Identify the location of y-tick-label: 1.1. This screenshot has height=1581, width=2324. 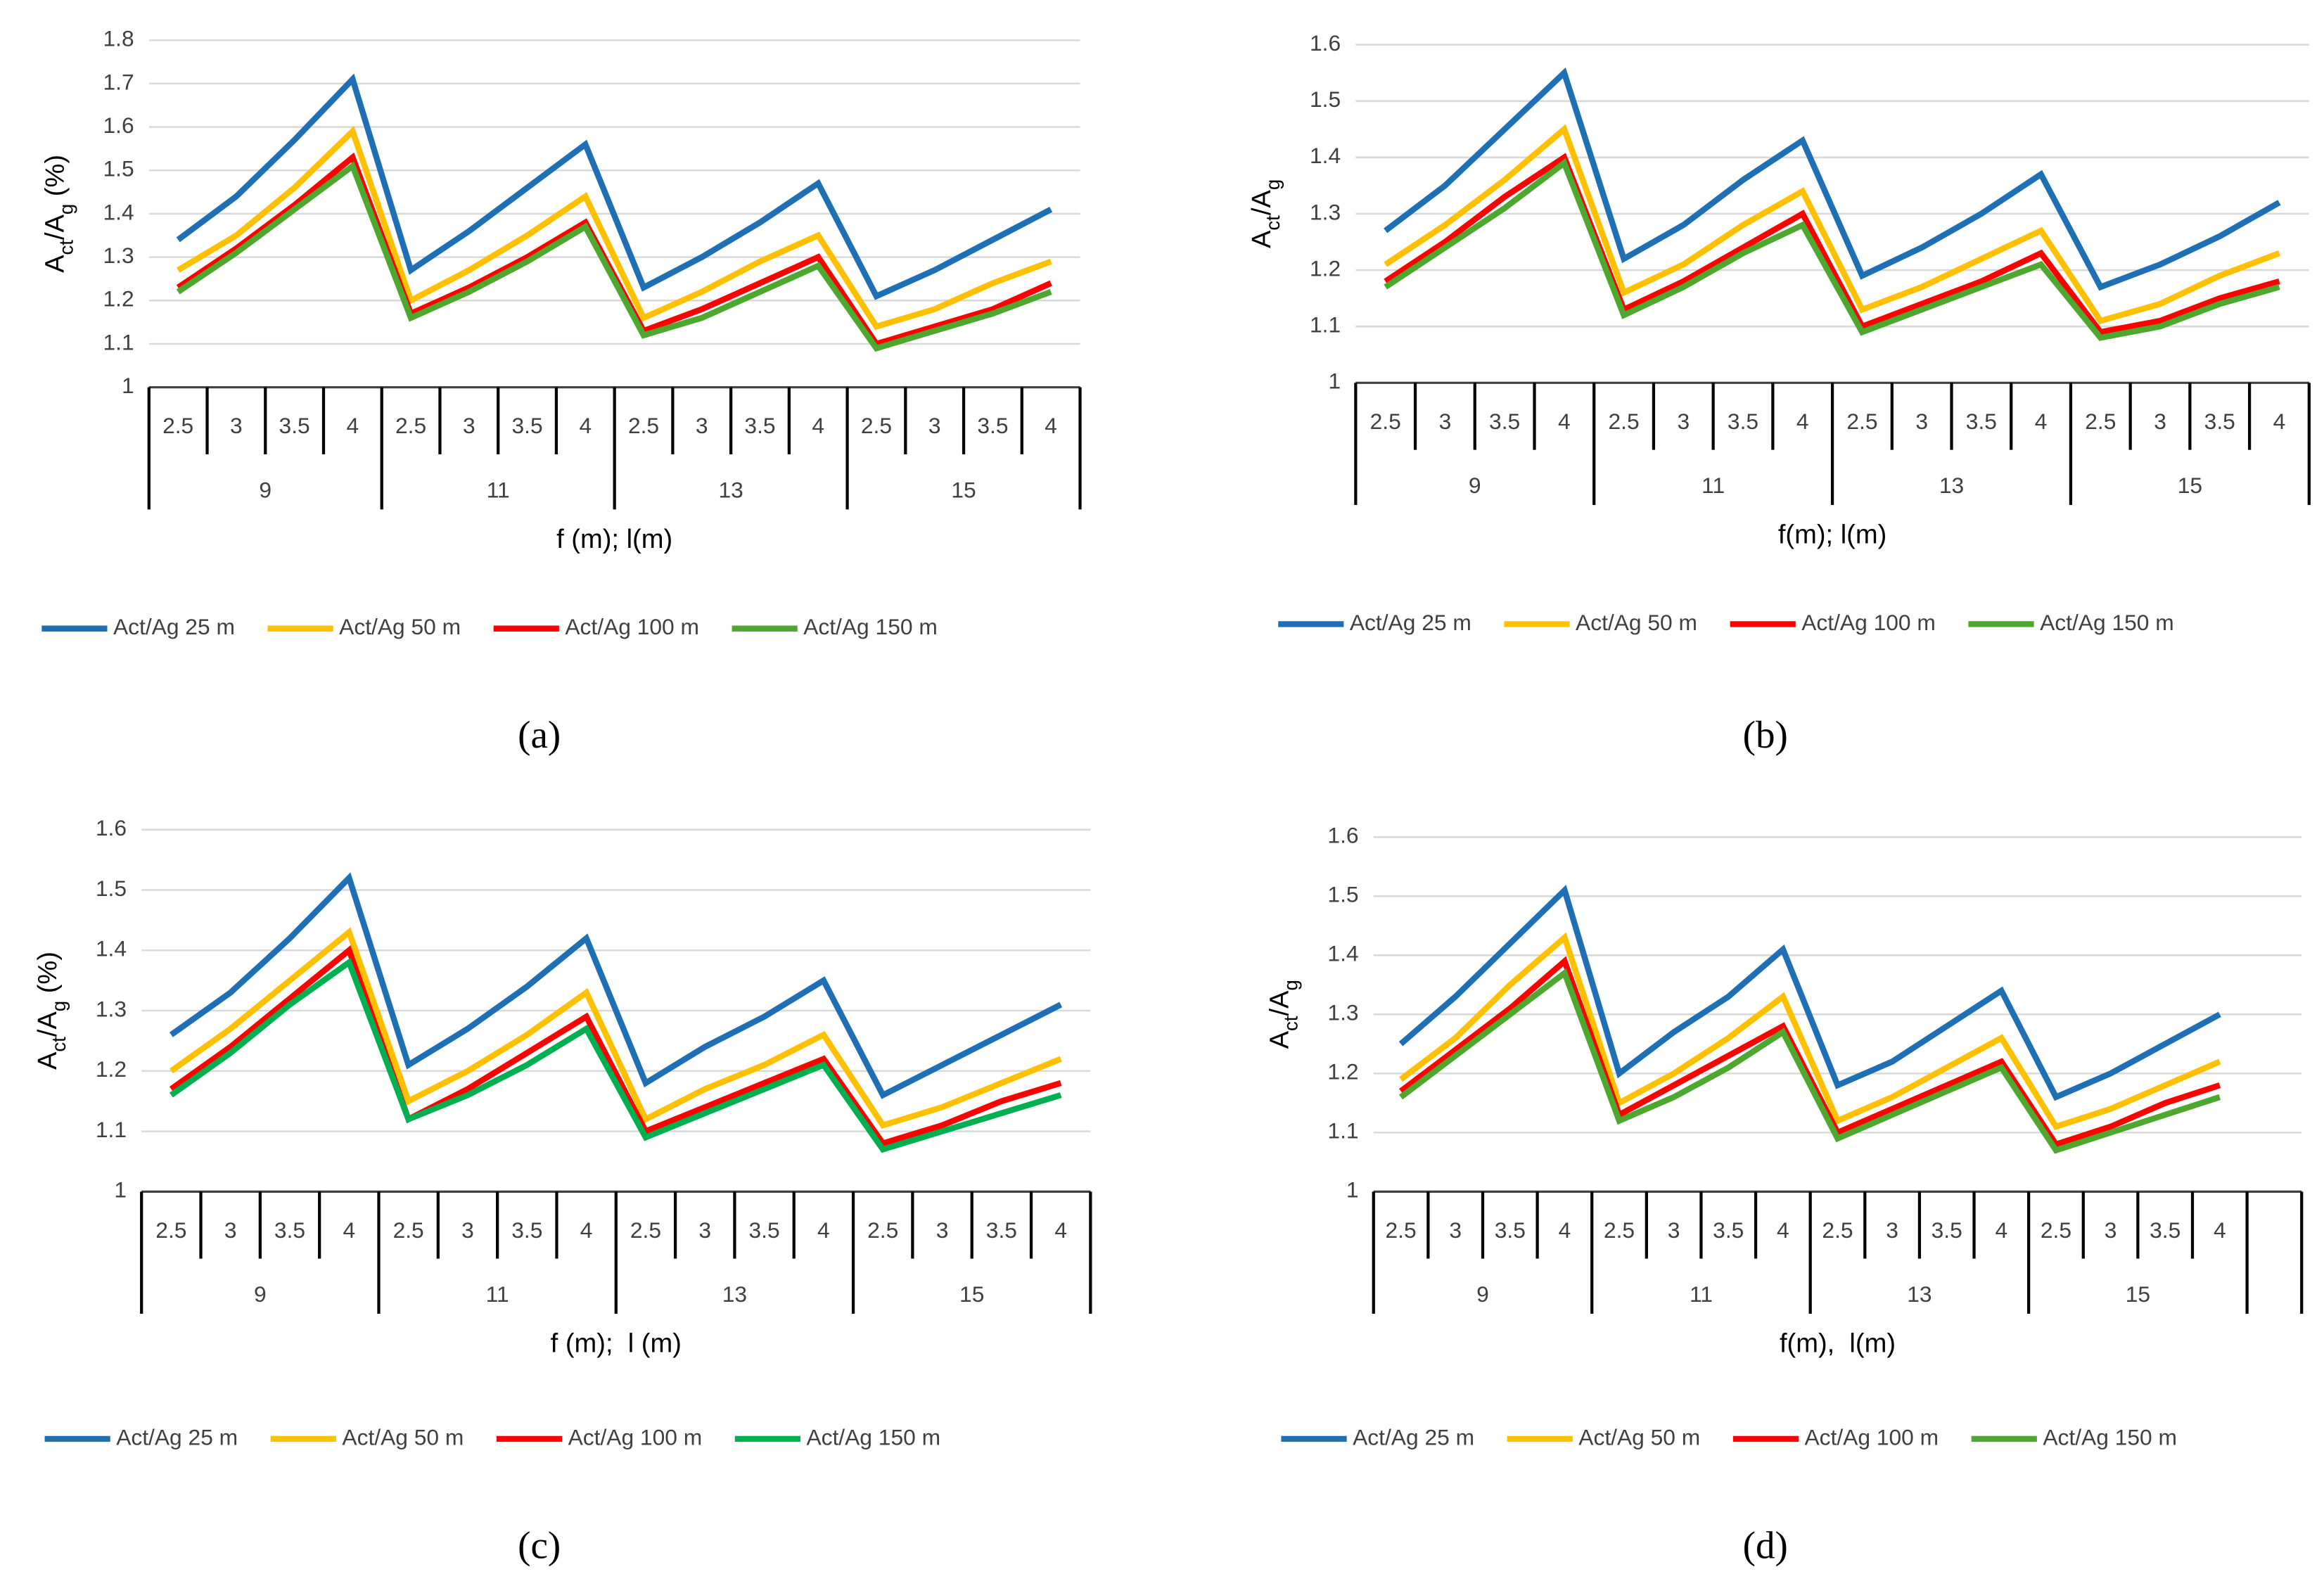
(1325, 325).